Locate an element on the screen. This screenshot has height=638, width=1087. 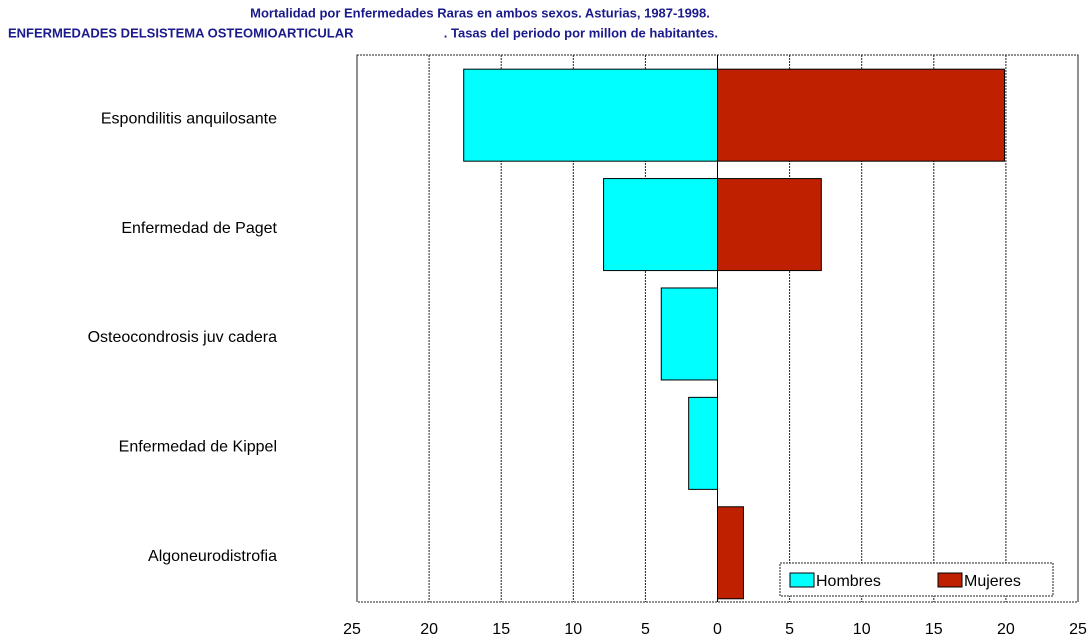
y-tick-label: Espondilitis anquilosante is located at coordinates (189, 118).